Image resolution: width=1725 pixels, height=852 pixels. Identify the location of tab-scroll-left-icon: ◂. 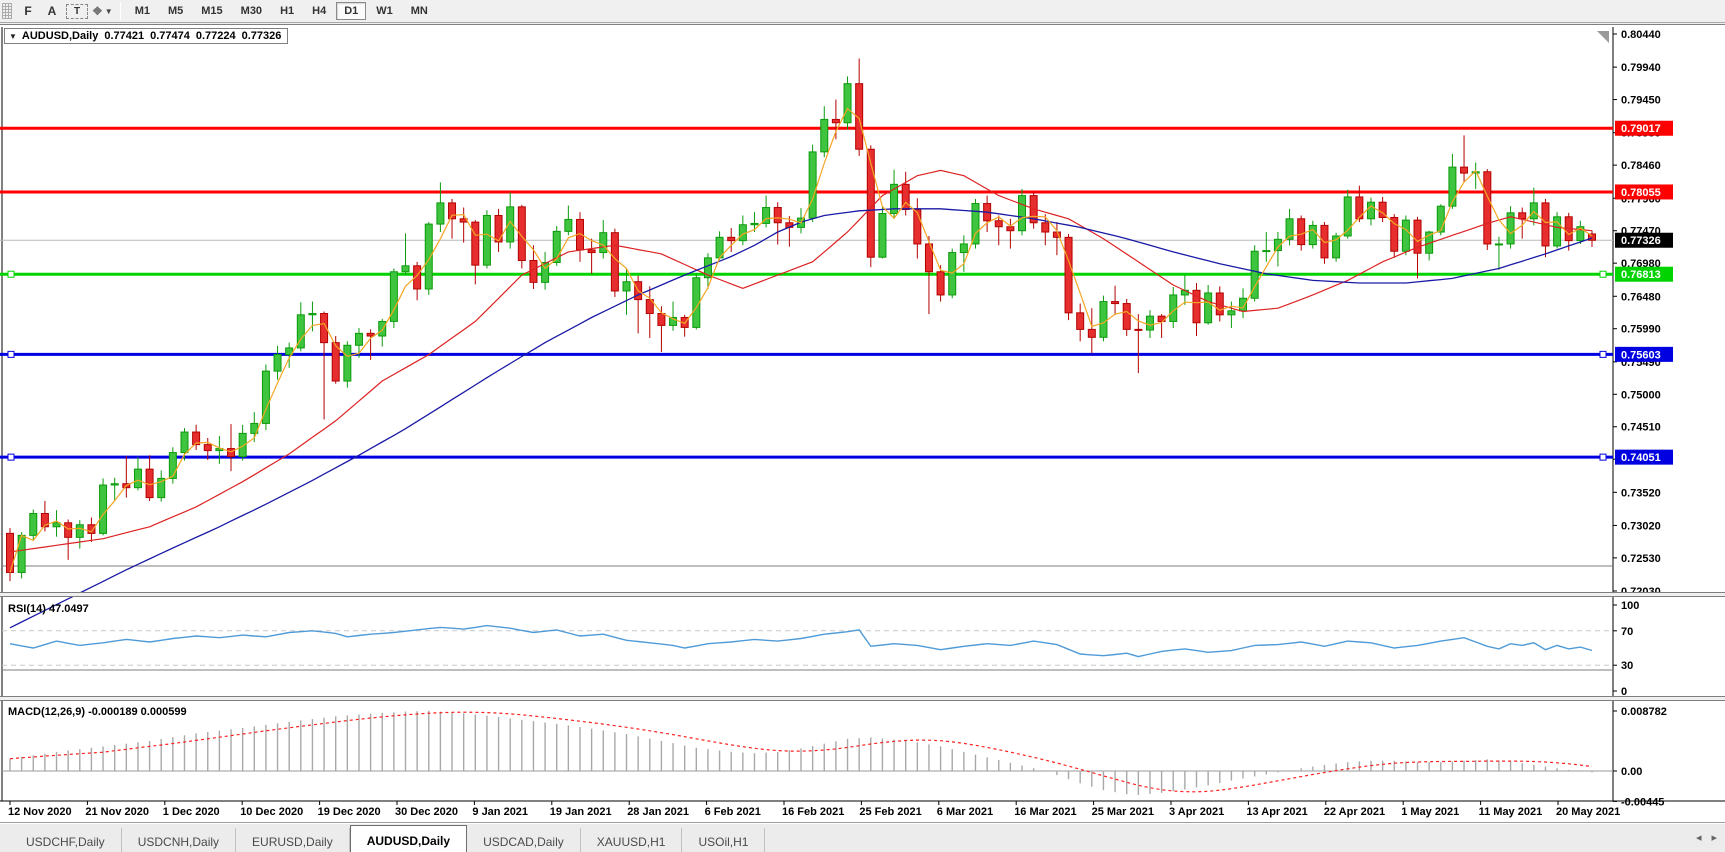
(1698, 838).